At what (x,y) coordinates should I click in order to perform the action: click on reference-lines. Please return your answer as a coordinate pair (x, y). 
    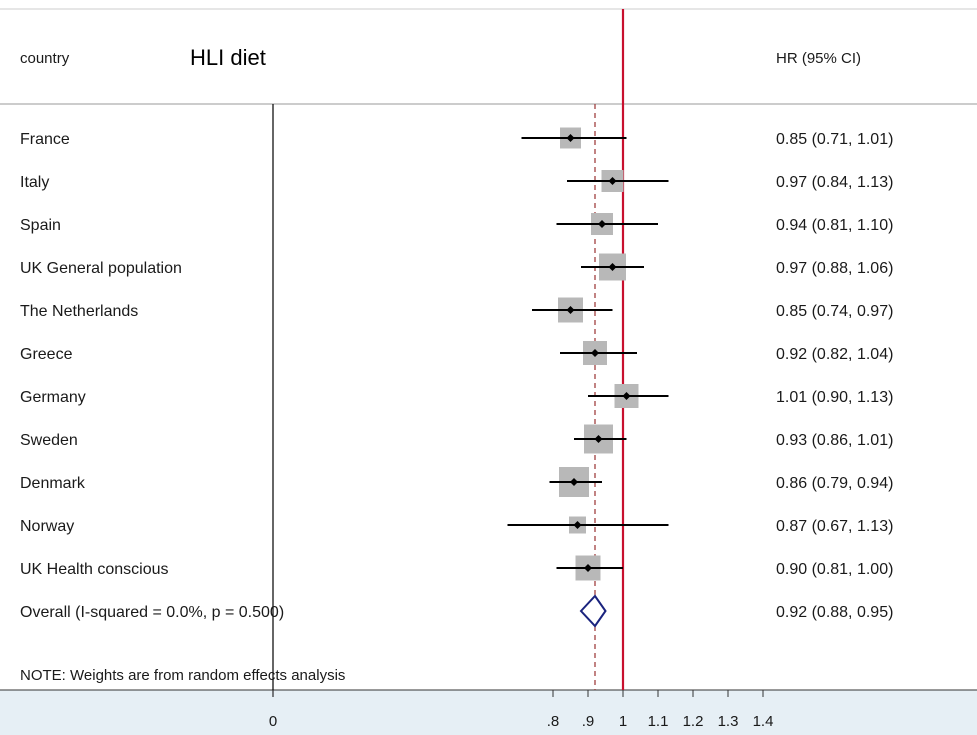
    Looking at the image, I should click on (609, 349).